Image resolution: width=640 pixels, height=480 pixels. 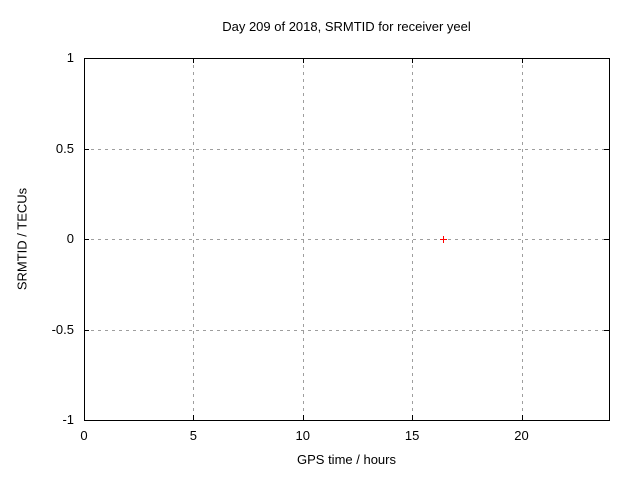 I want to click on x-tick-label: 5, so click(x=193, y=435).